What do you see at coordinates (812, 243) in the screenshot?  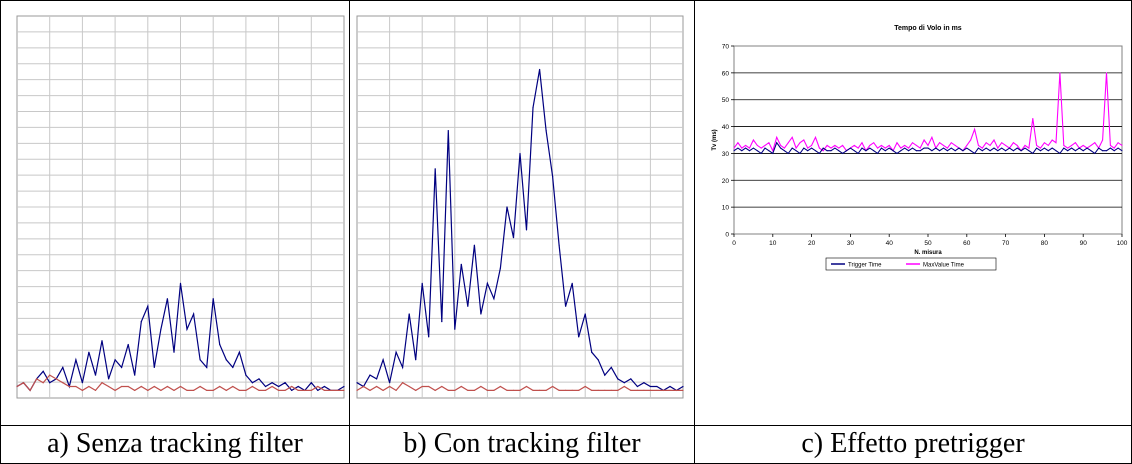 I see `chart-c-xtick-label: 20` at bounding box center [812, 243].